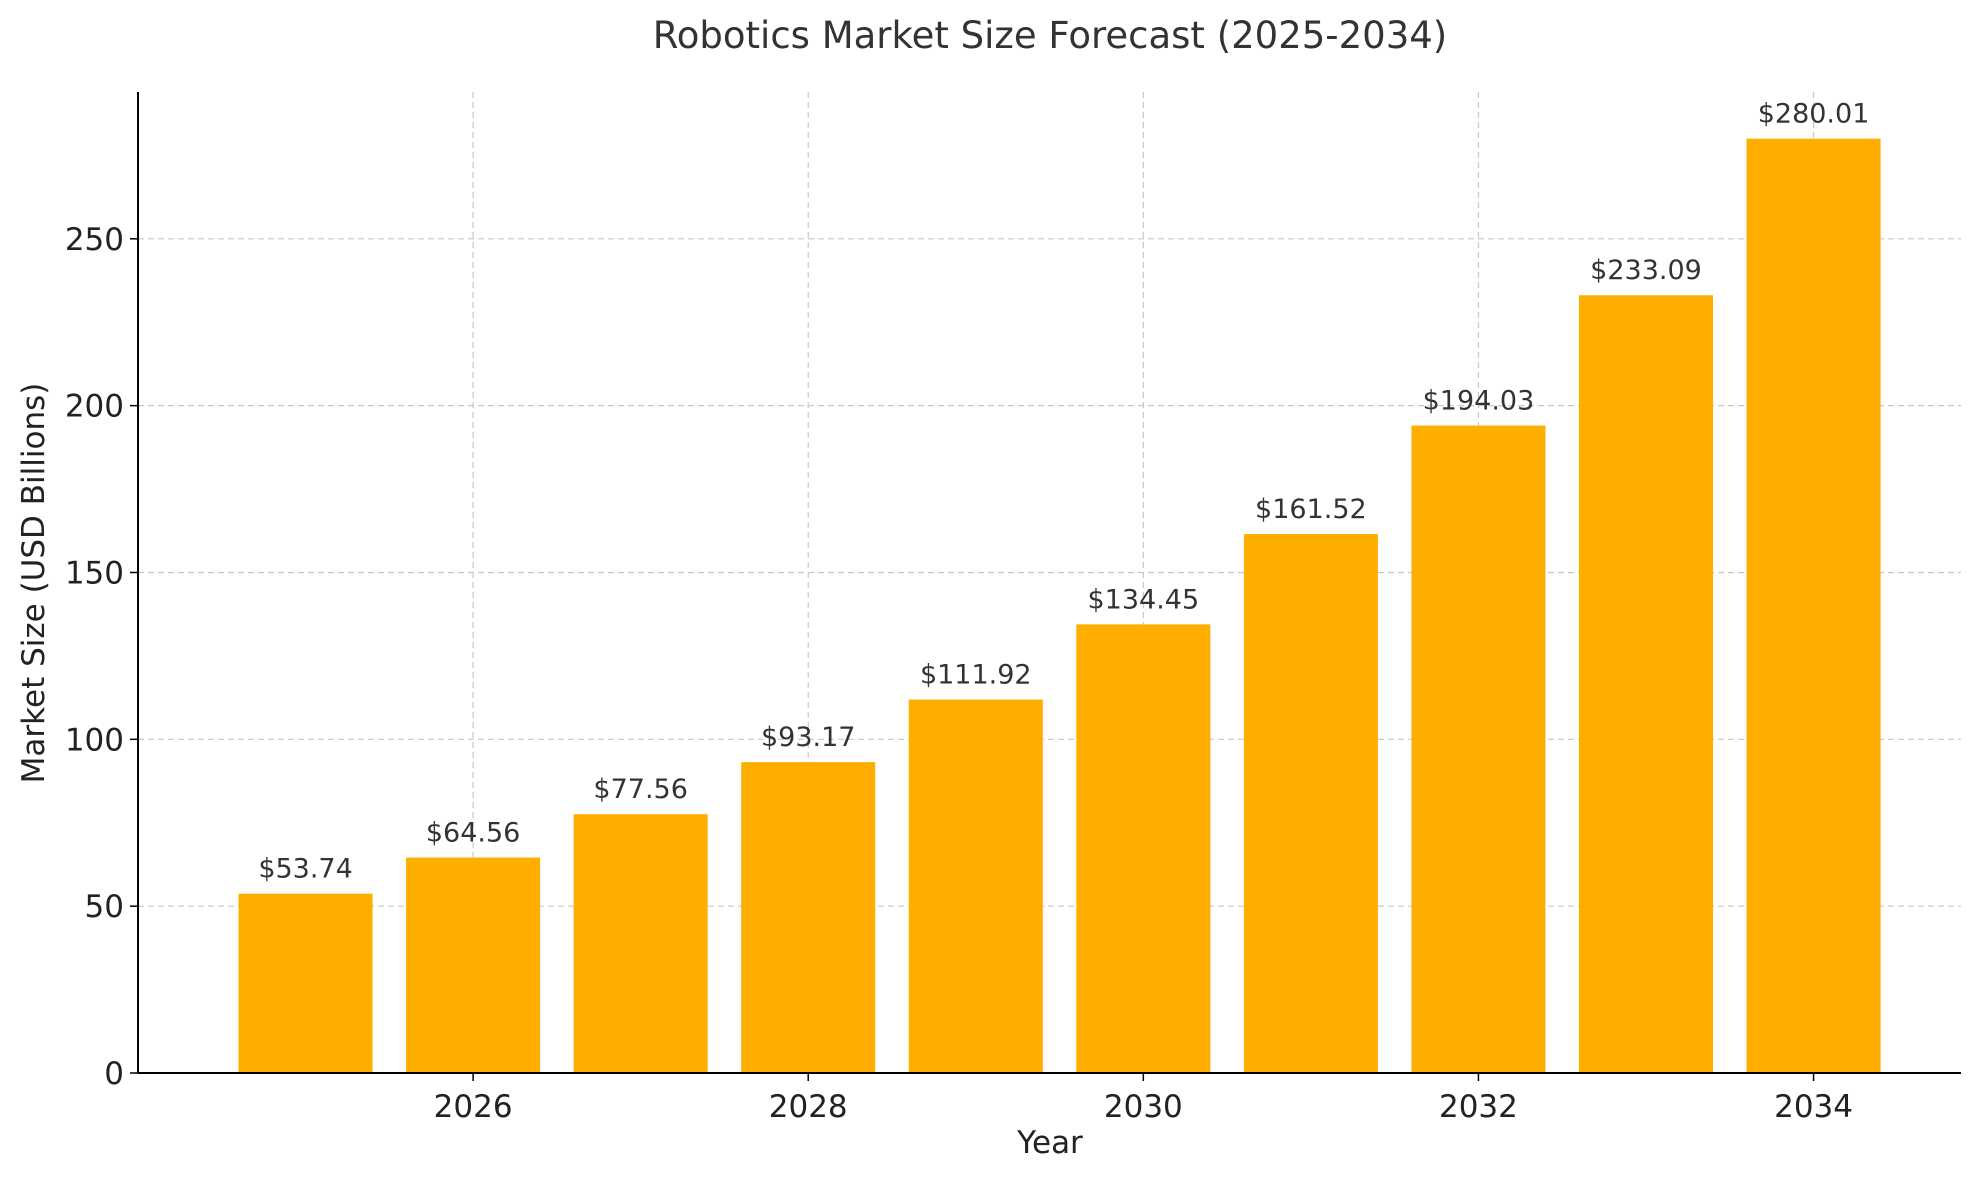  I want to click on bar-value-label: $134.45, so click(1144, 599).